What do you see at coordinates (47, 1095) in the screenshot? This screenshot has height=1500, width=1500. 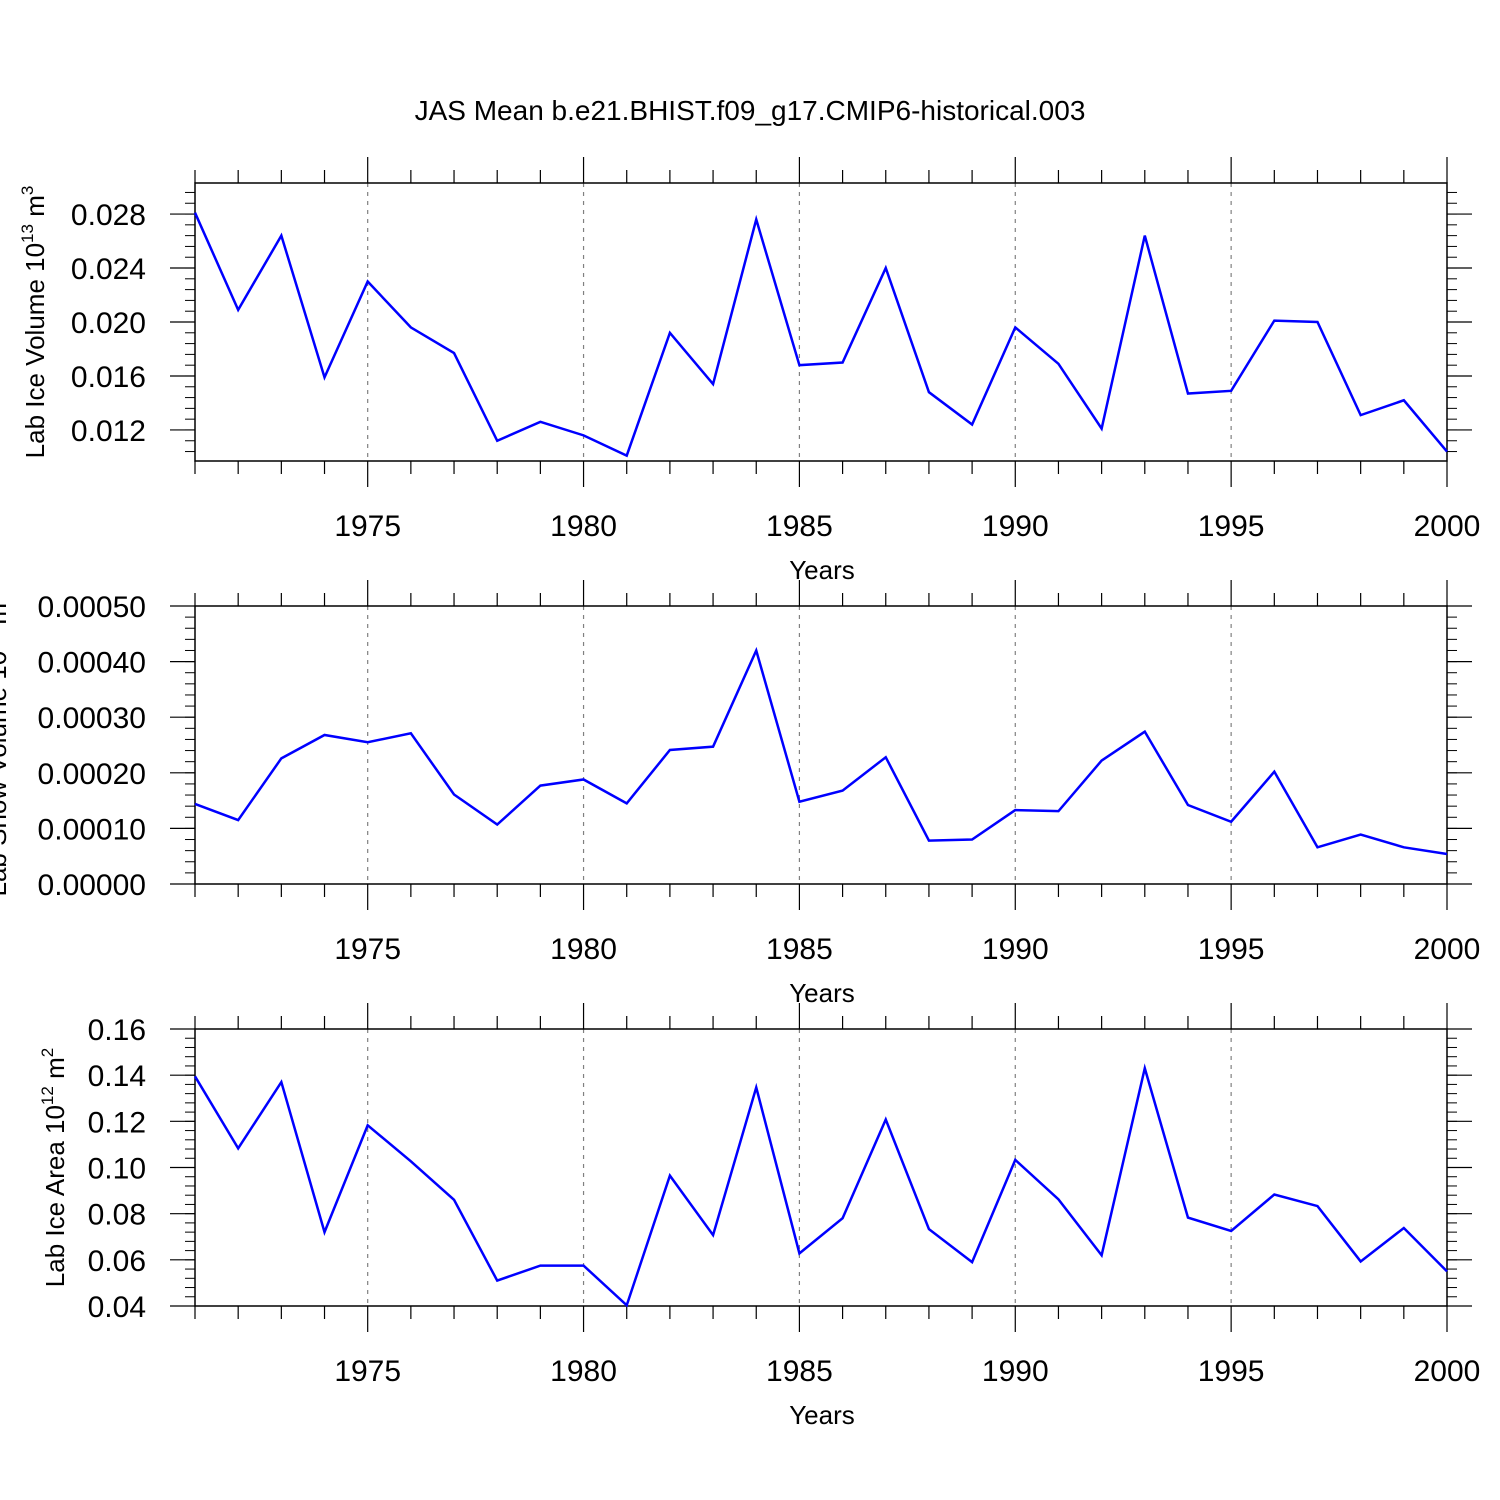 I see `y-axis-title-exponent: 12` at bounding box center [47, 1095].